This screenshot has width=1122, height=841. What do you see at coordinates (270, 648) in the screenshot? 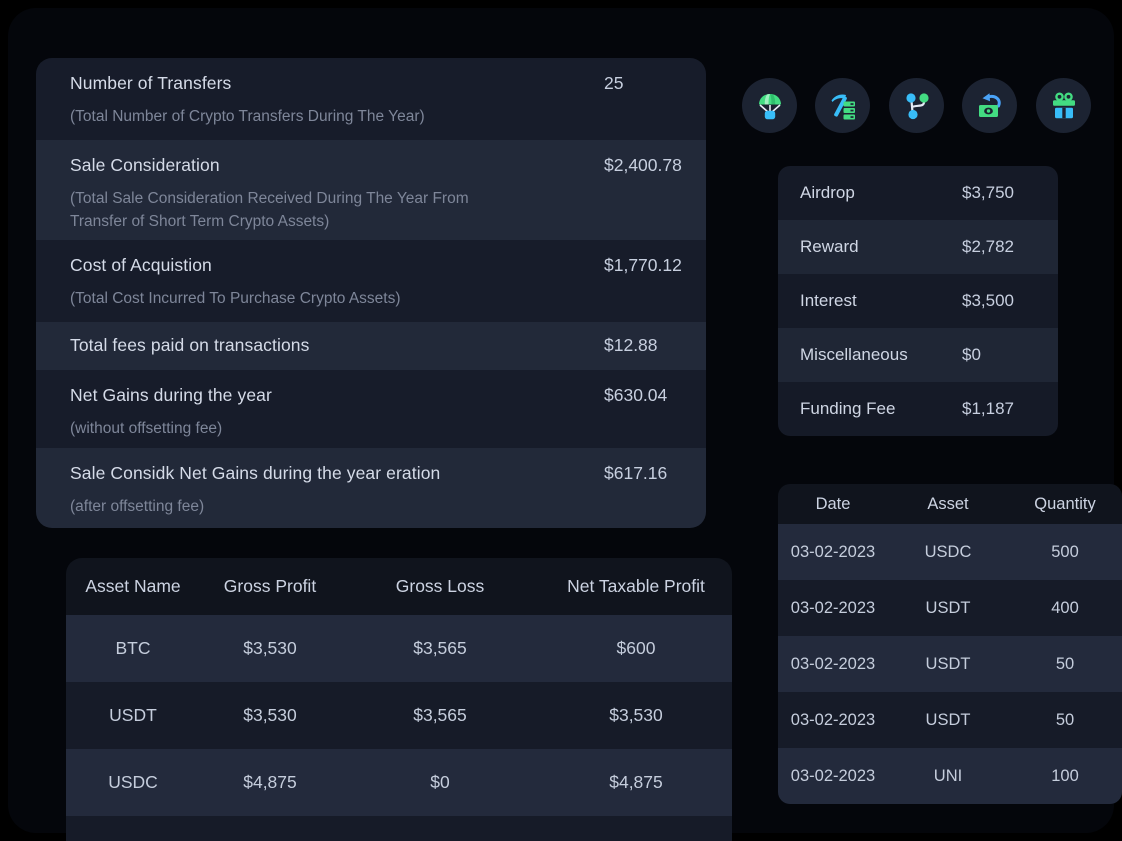
I see `gross-profit: $3,530` at bounding box center [270, 648].